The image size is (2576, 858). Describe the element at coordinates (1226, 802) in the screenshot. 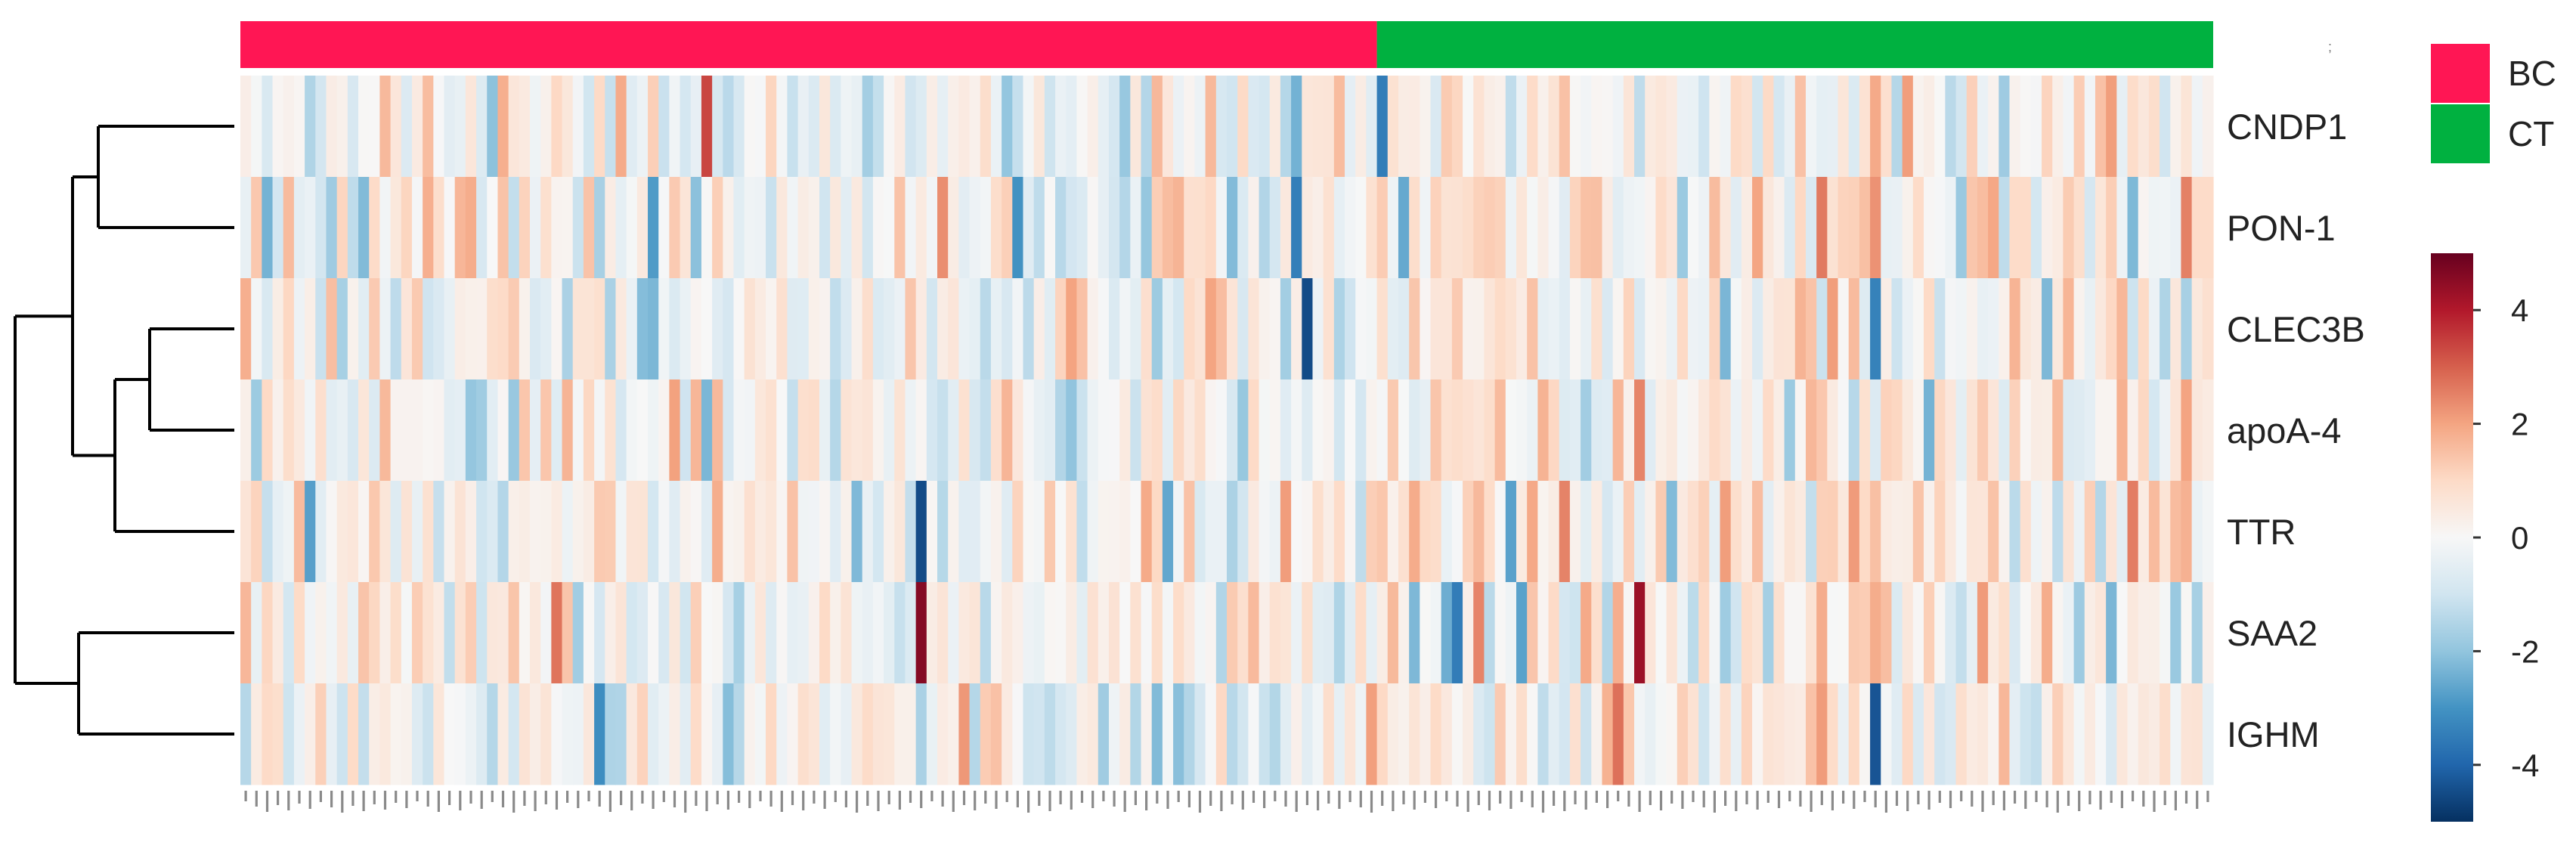

I see `column-tick-labels` at that location.